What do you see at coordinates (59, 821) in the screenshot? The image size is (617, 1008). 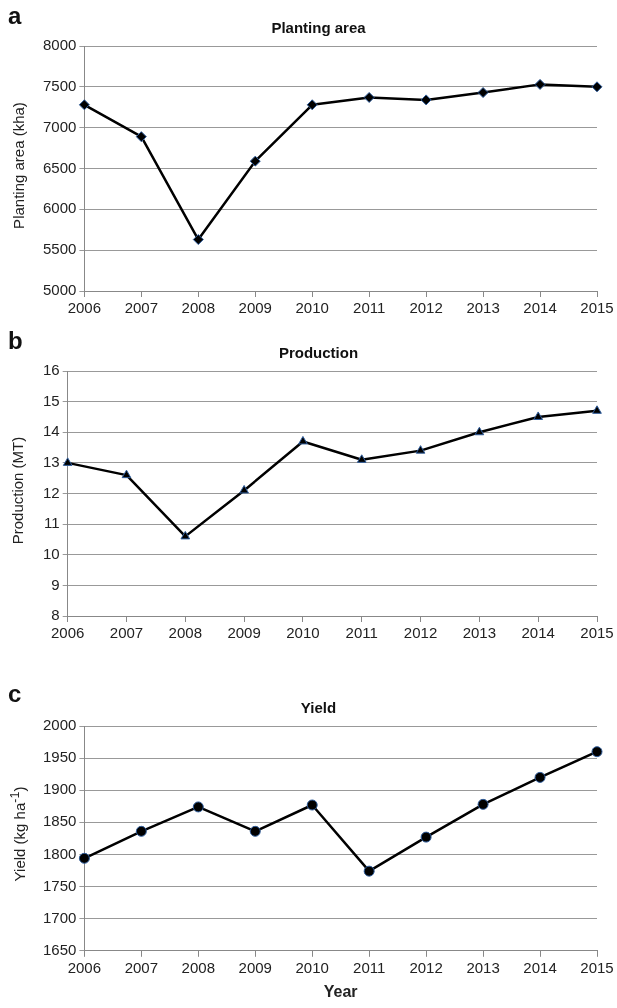 I see `y-tick-label: 1850` at bounding box center [59, 821].